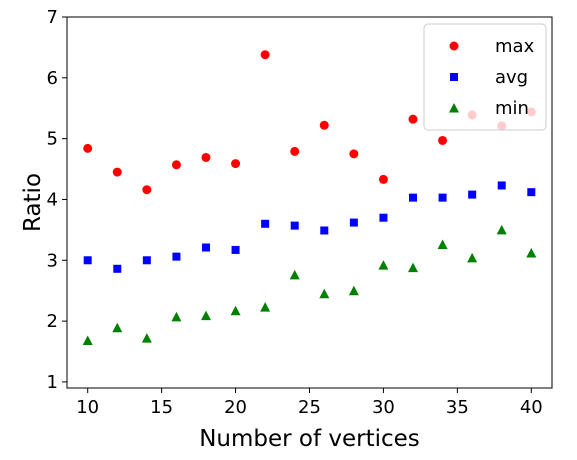 Image resolution: width=577 pixels, height=460 pixels. I want to click on y-tick-label: 5, so click(52, 139).